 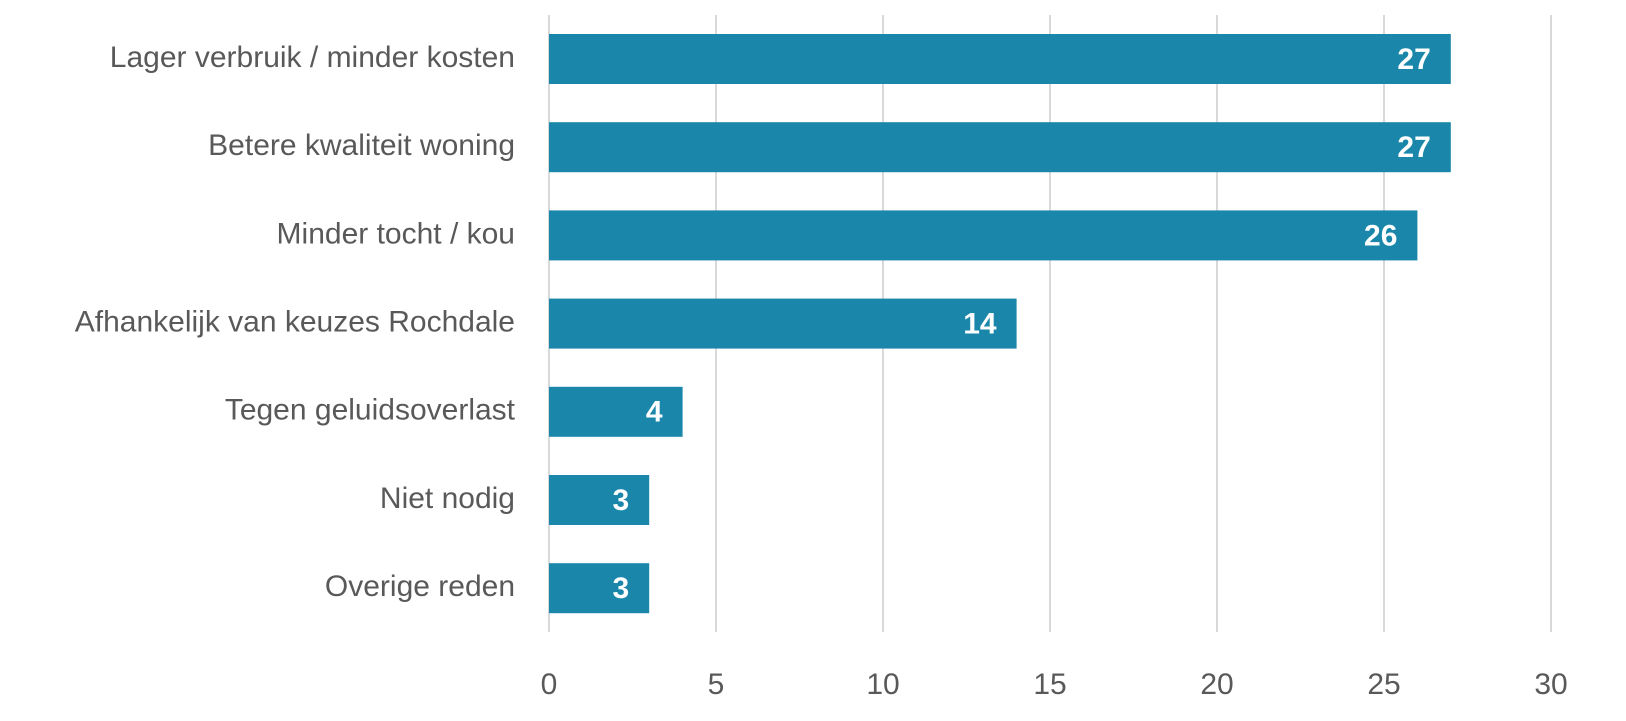 What do you see at coordinates (420, 586) in the screenshot?
I see `y-tick-label: Overige reden` at bounding box center [420, 586].